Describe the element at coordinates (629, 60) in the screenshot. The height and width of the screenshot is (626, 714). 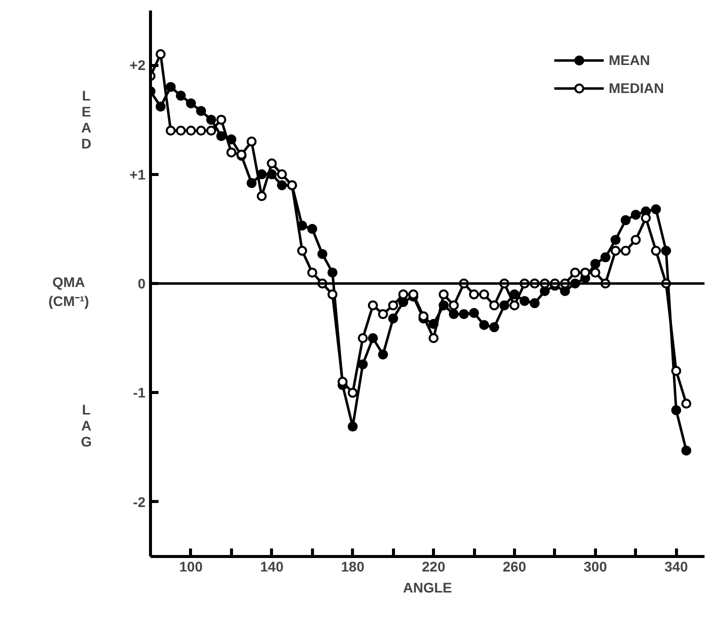
I see `legend-label: MEAN` at that location.